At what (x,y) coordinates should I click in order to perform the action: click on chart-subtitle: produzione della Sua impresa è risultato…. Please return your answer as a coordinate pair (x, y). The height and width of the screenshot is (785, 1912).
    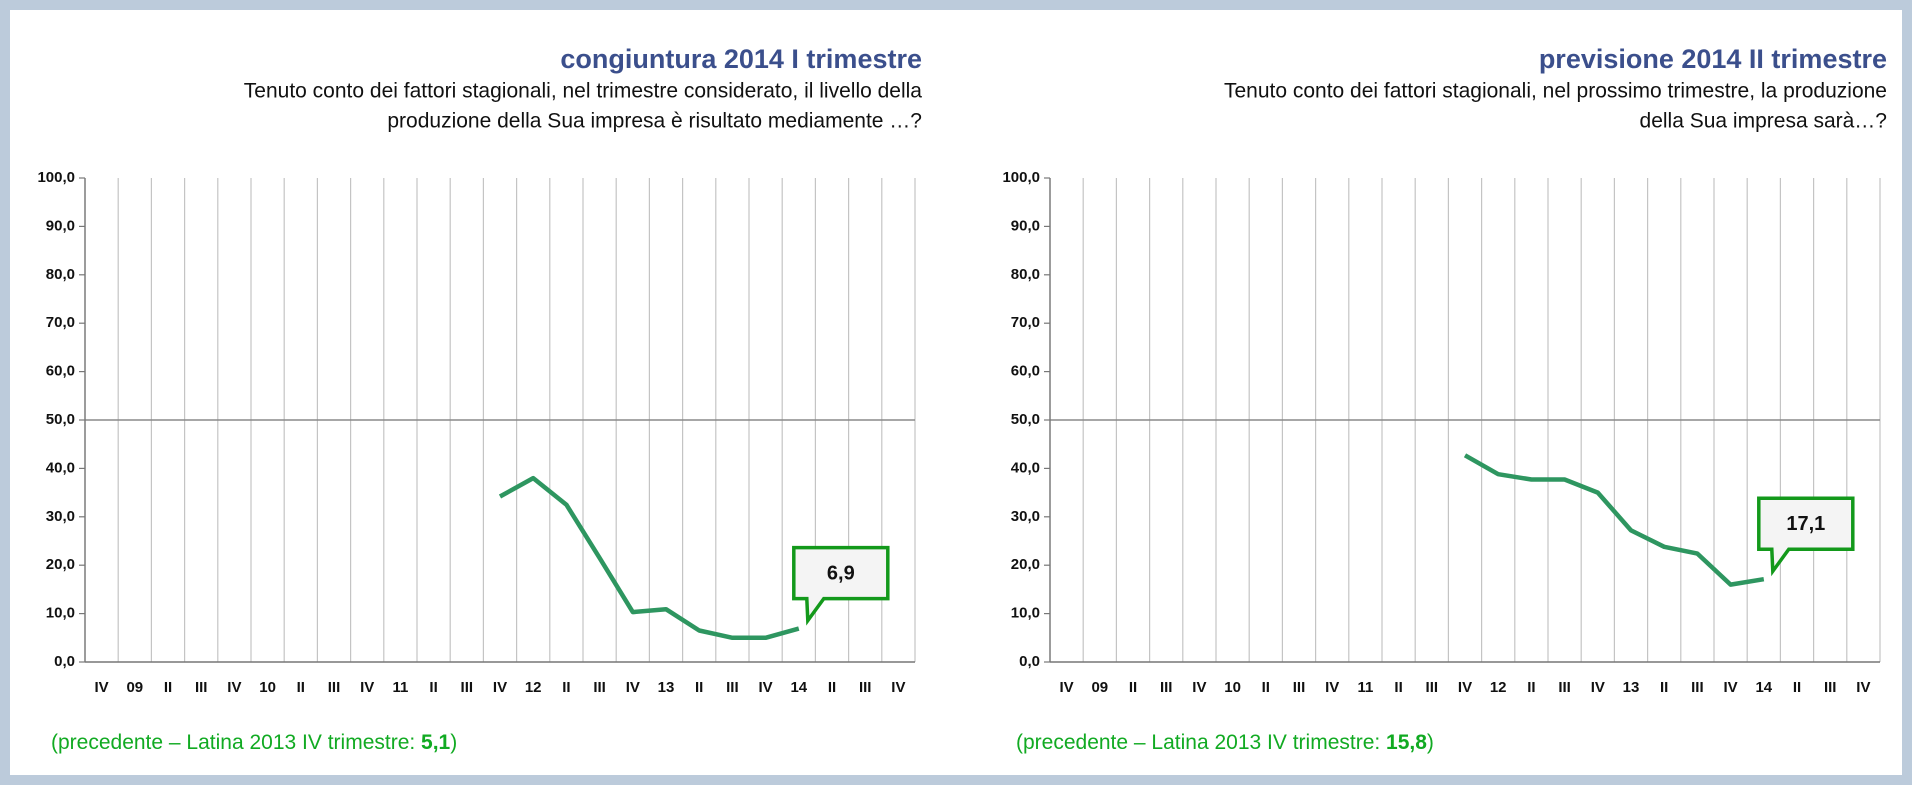
    Looking at the image, I should click on (654, 121).